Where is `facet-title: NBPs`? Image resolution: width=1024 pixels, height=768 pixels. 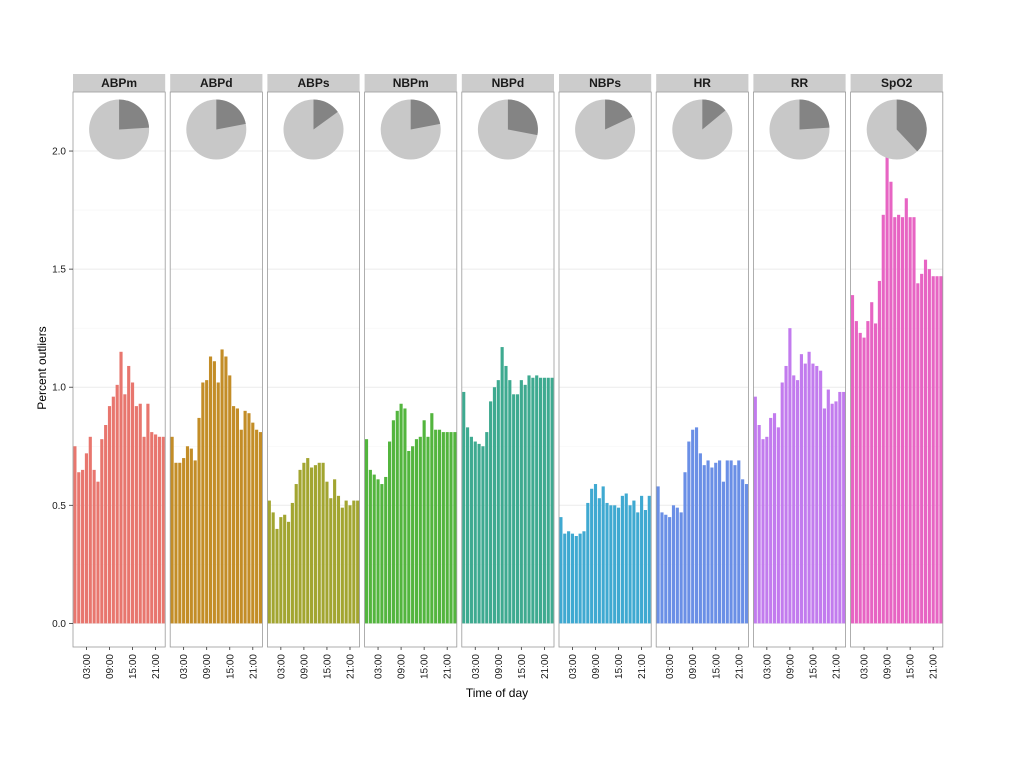 facet-title: NBPs is located at coordinates (605, 83).